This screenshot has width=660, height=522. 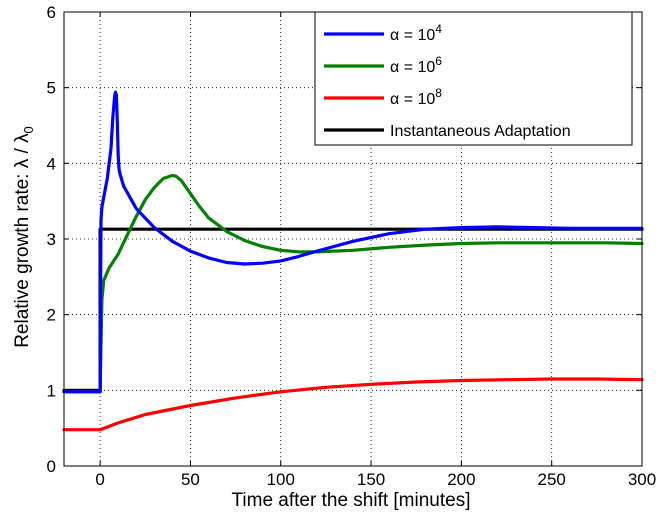 I want to click on y-axis-title-subscript: 0, so click(x=28, y=129).